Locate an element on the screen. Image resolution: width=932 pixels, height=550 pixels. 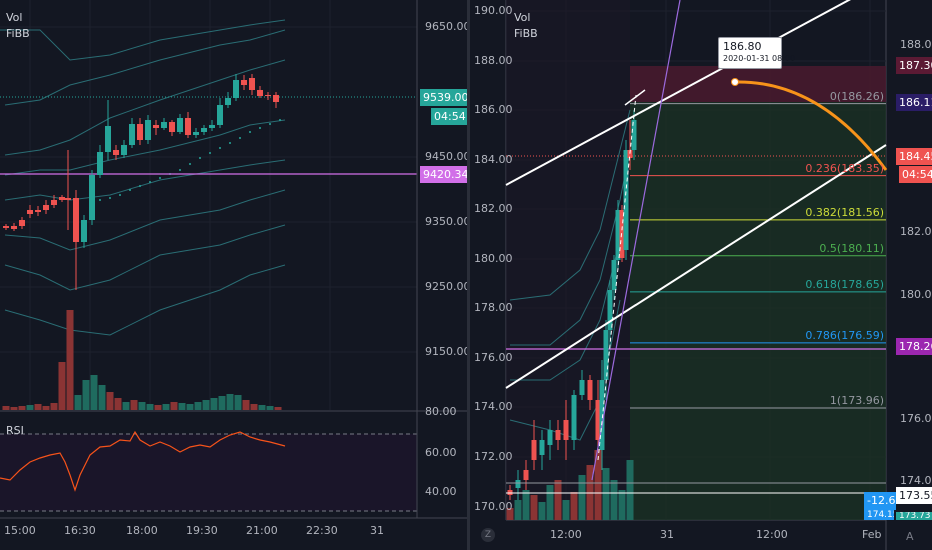
rsi-tick: 40.00 is located at coordinates (441, 491).